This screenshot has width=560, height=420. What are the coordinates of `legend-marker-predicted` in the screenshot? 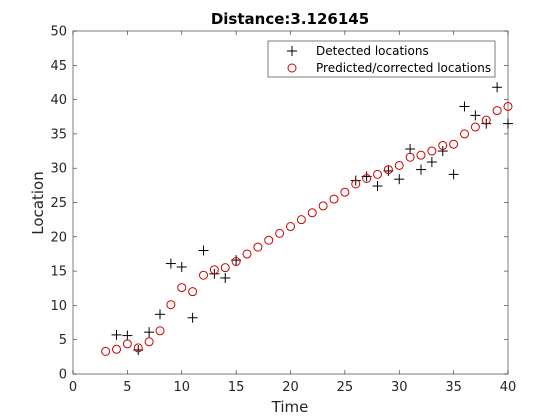 It's located at (292, 68).